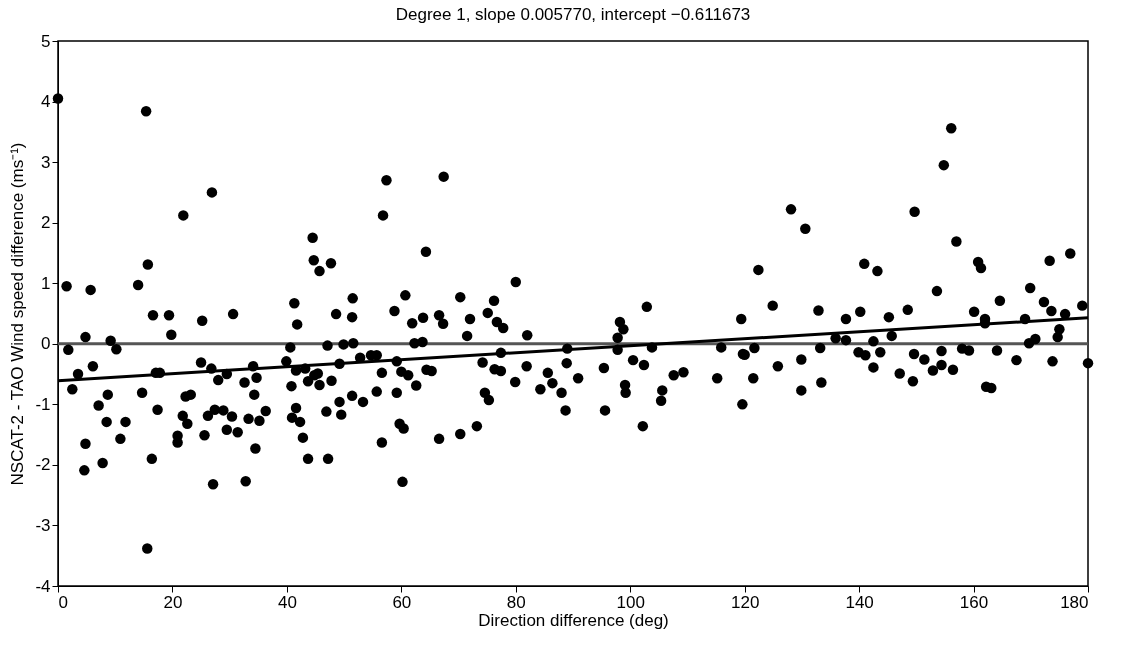 Image resolution: width=1135 pixels, height=645 pixels. I want to click on x-tick-label: 180, so click(1074, 602).